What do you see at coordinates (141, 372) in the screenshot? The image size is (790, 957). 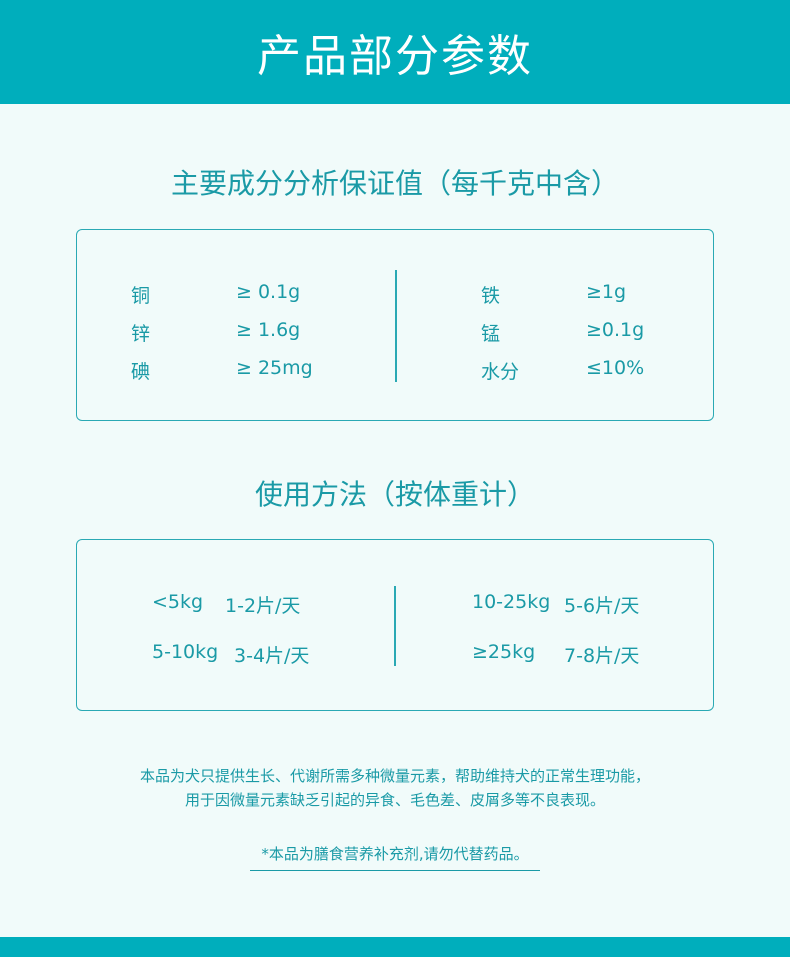 I see `composition-name: 碘` at bounding box center [141, 372].